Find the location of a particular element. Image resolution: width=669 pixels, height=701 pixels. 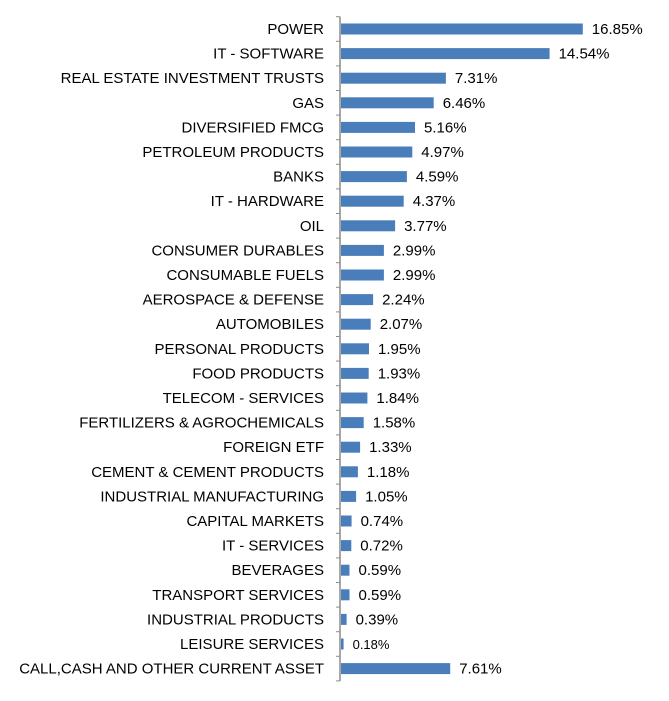

category-label: FOOD PRODUCTS is located at coordinates (258, 373).